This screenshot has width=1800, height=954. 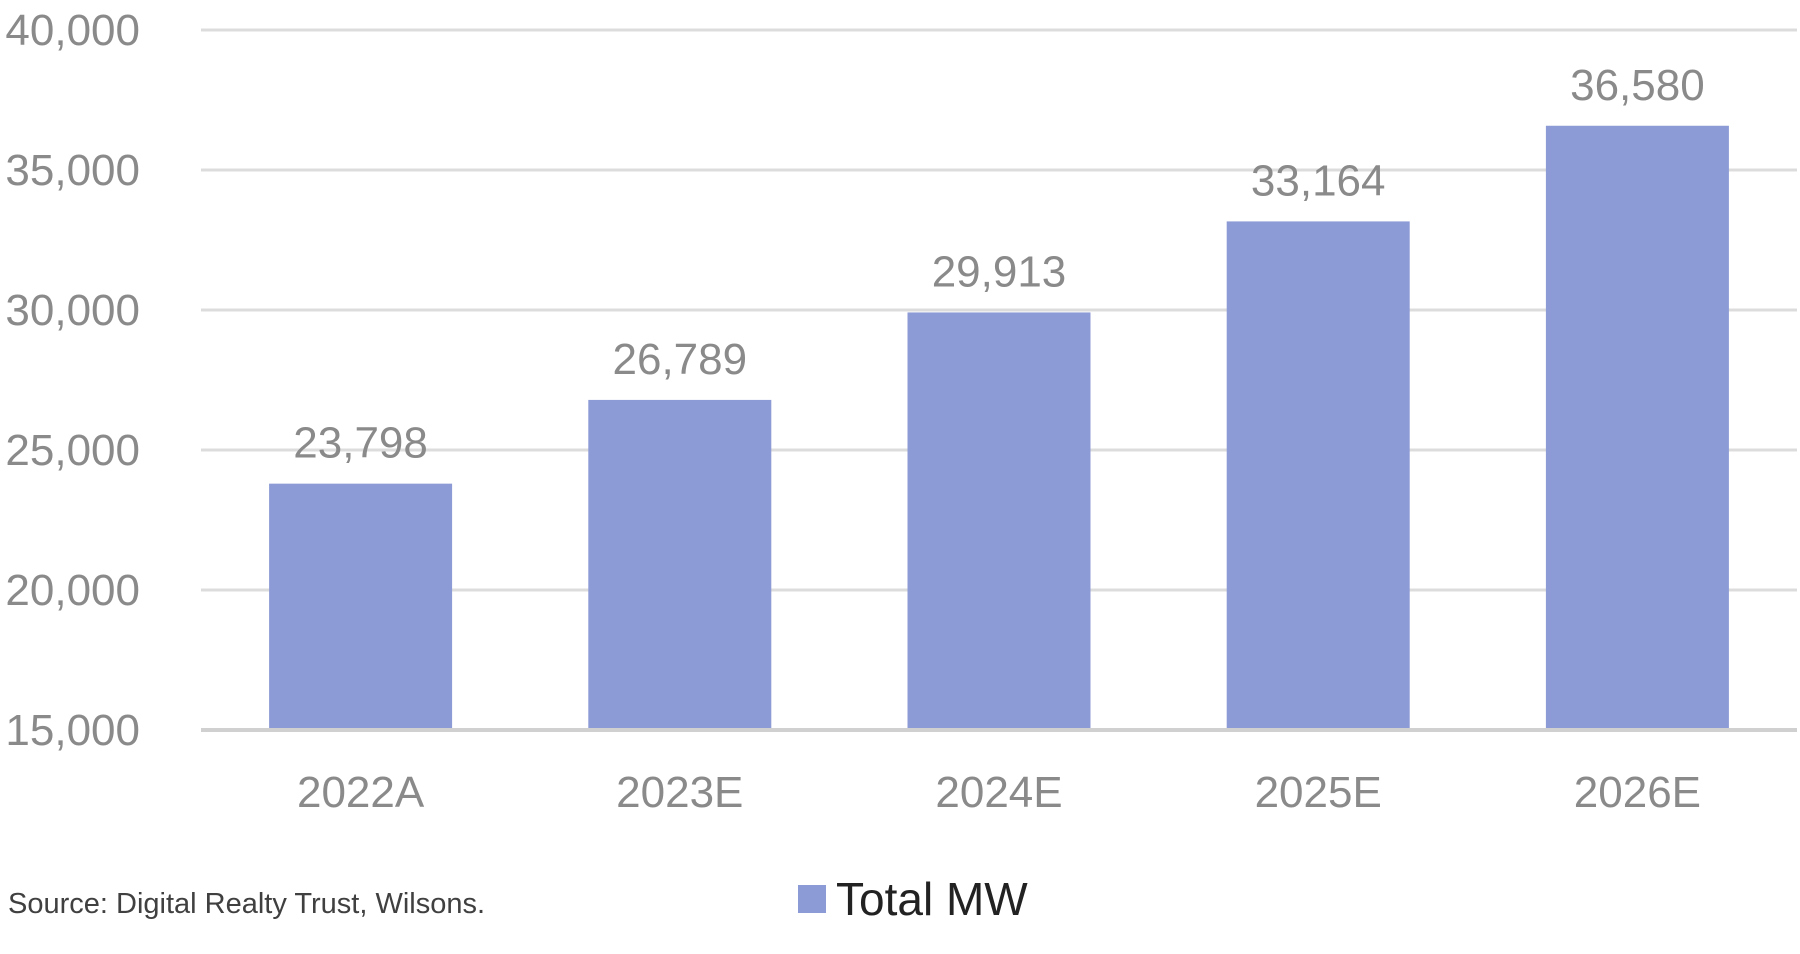 What do you see at coordinates (72, 590) in the screenshot?
I see `y-tick-label: 20,000` at bounding box center [72, 590].